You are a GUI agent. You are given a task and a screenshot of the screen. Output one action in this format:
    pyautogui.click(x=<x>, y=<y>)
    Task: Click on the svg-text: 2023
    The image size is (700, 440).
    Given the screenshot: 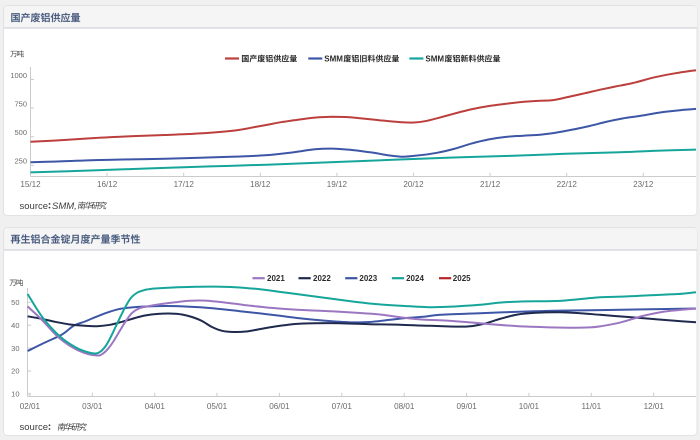 What is the action you would take?
    pyautogui.click(x=368, y=278)
    